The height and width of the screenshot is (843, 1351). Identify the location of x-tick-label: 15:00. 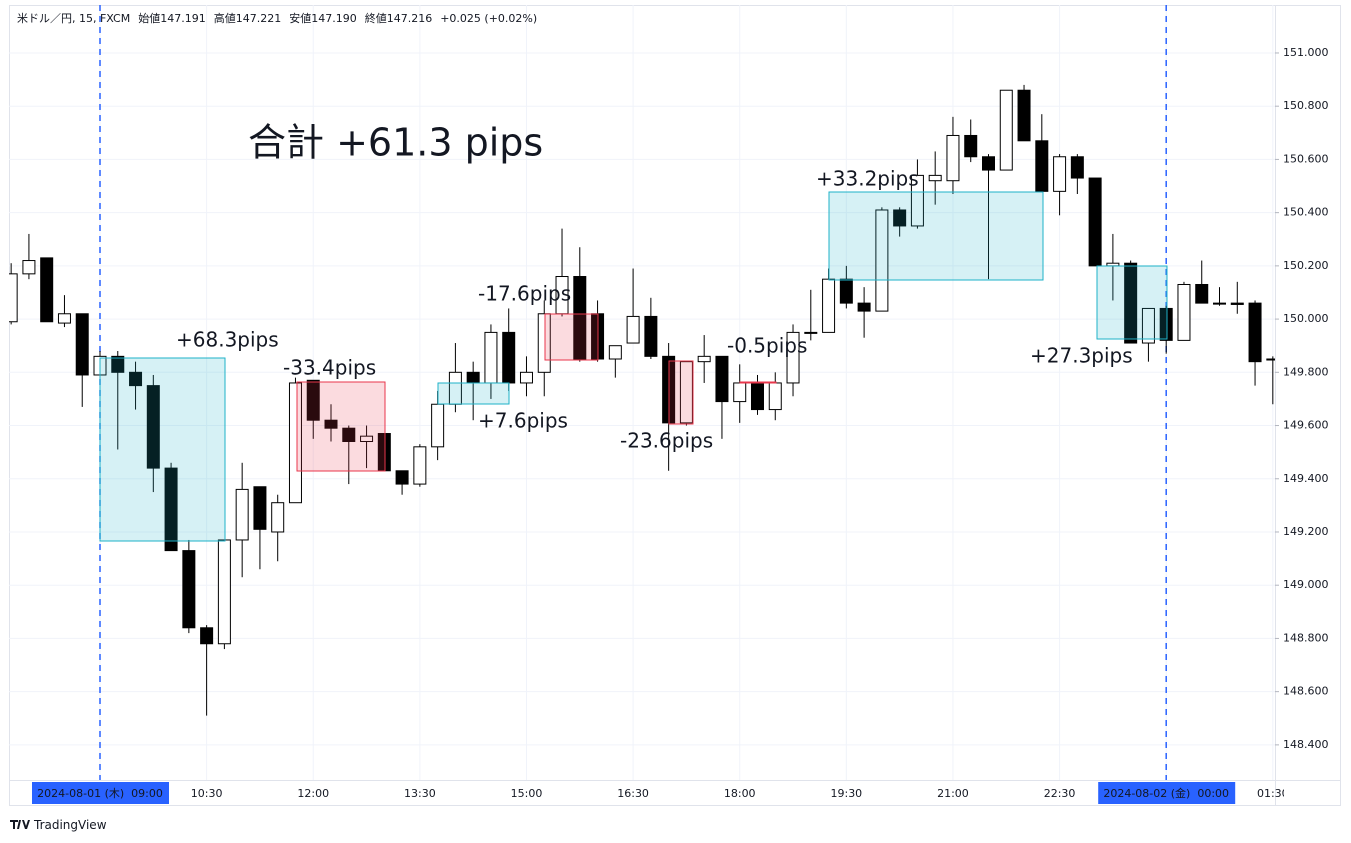
(527, 793).